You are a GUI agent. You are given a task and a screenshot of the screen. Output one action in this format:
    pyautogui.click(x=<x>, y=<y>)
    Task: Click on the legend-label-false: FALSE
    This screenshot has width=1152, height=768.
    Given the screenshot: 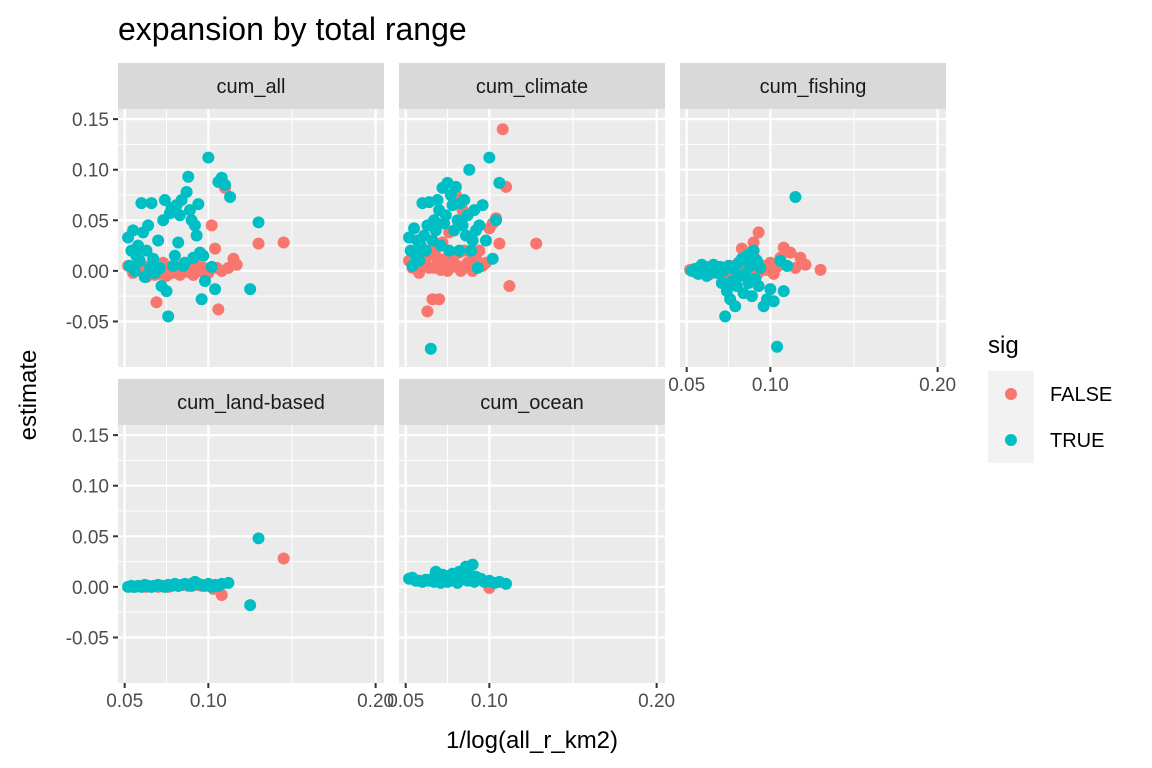 What is the action you would take?
    pyautogui.click(x=1081, y=395)
    